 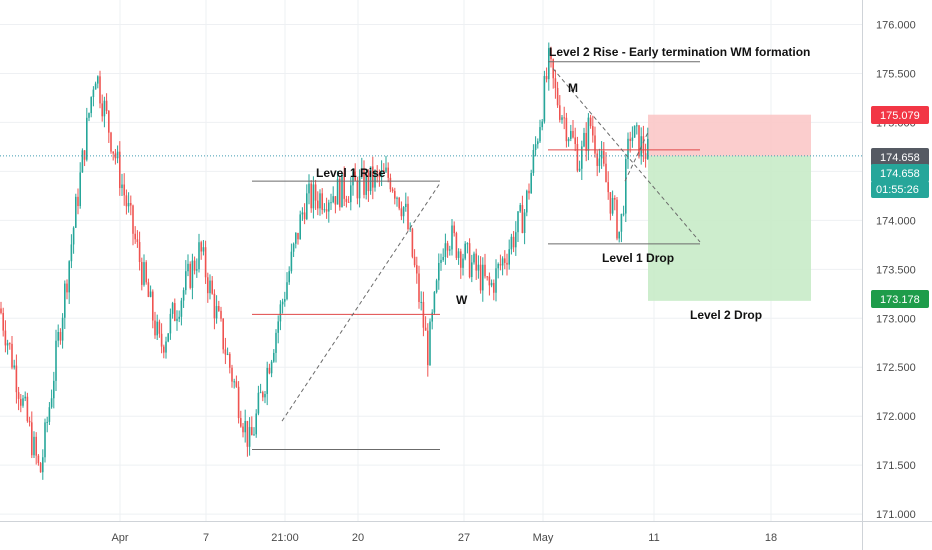 I want to click on level-2-drop-label: Level 2 Drop, so click(x=726, y=315).